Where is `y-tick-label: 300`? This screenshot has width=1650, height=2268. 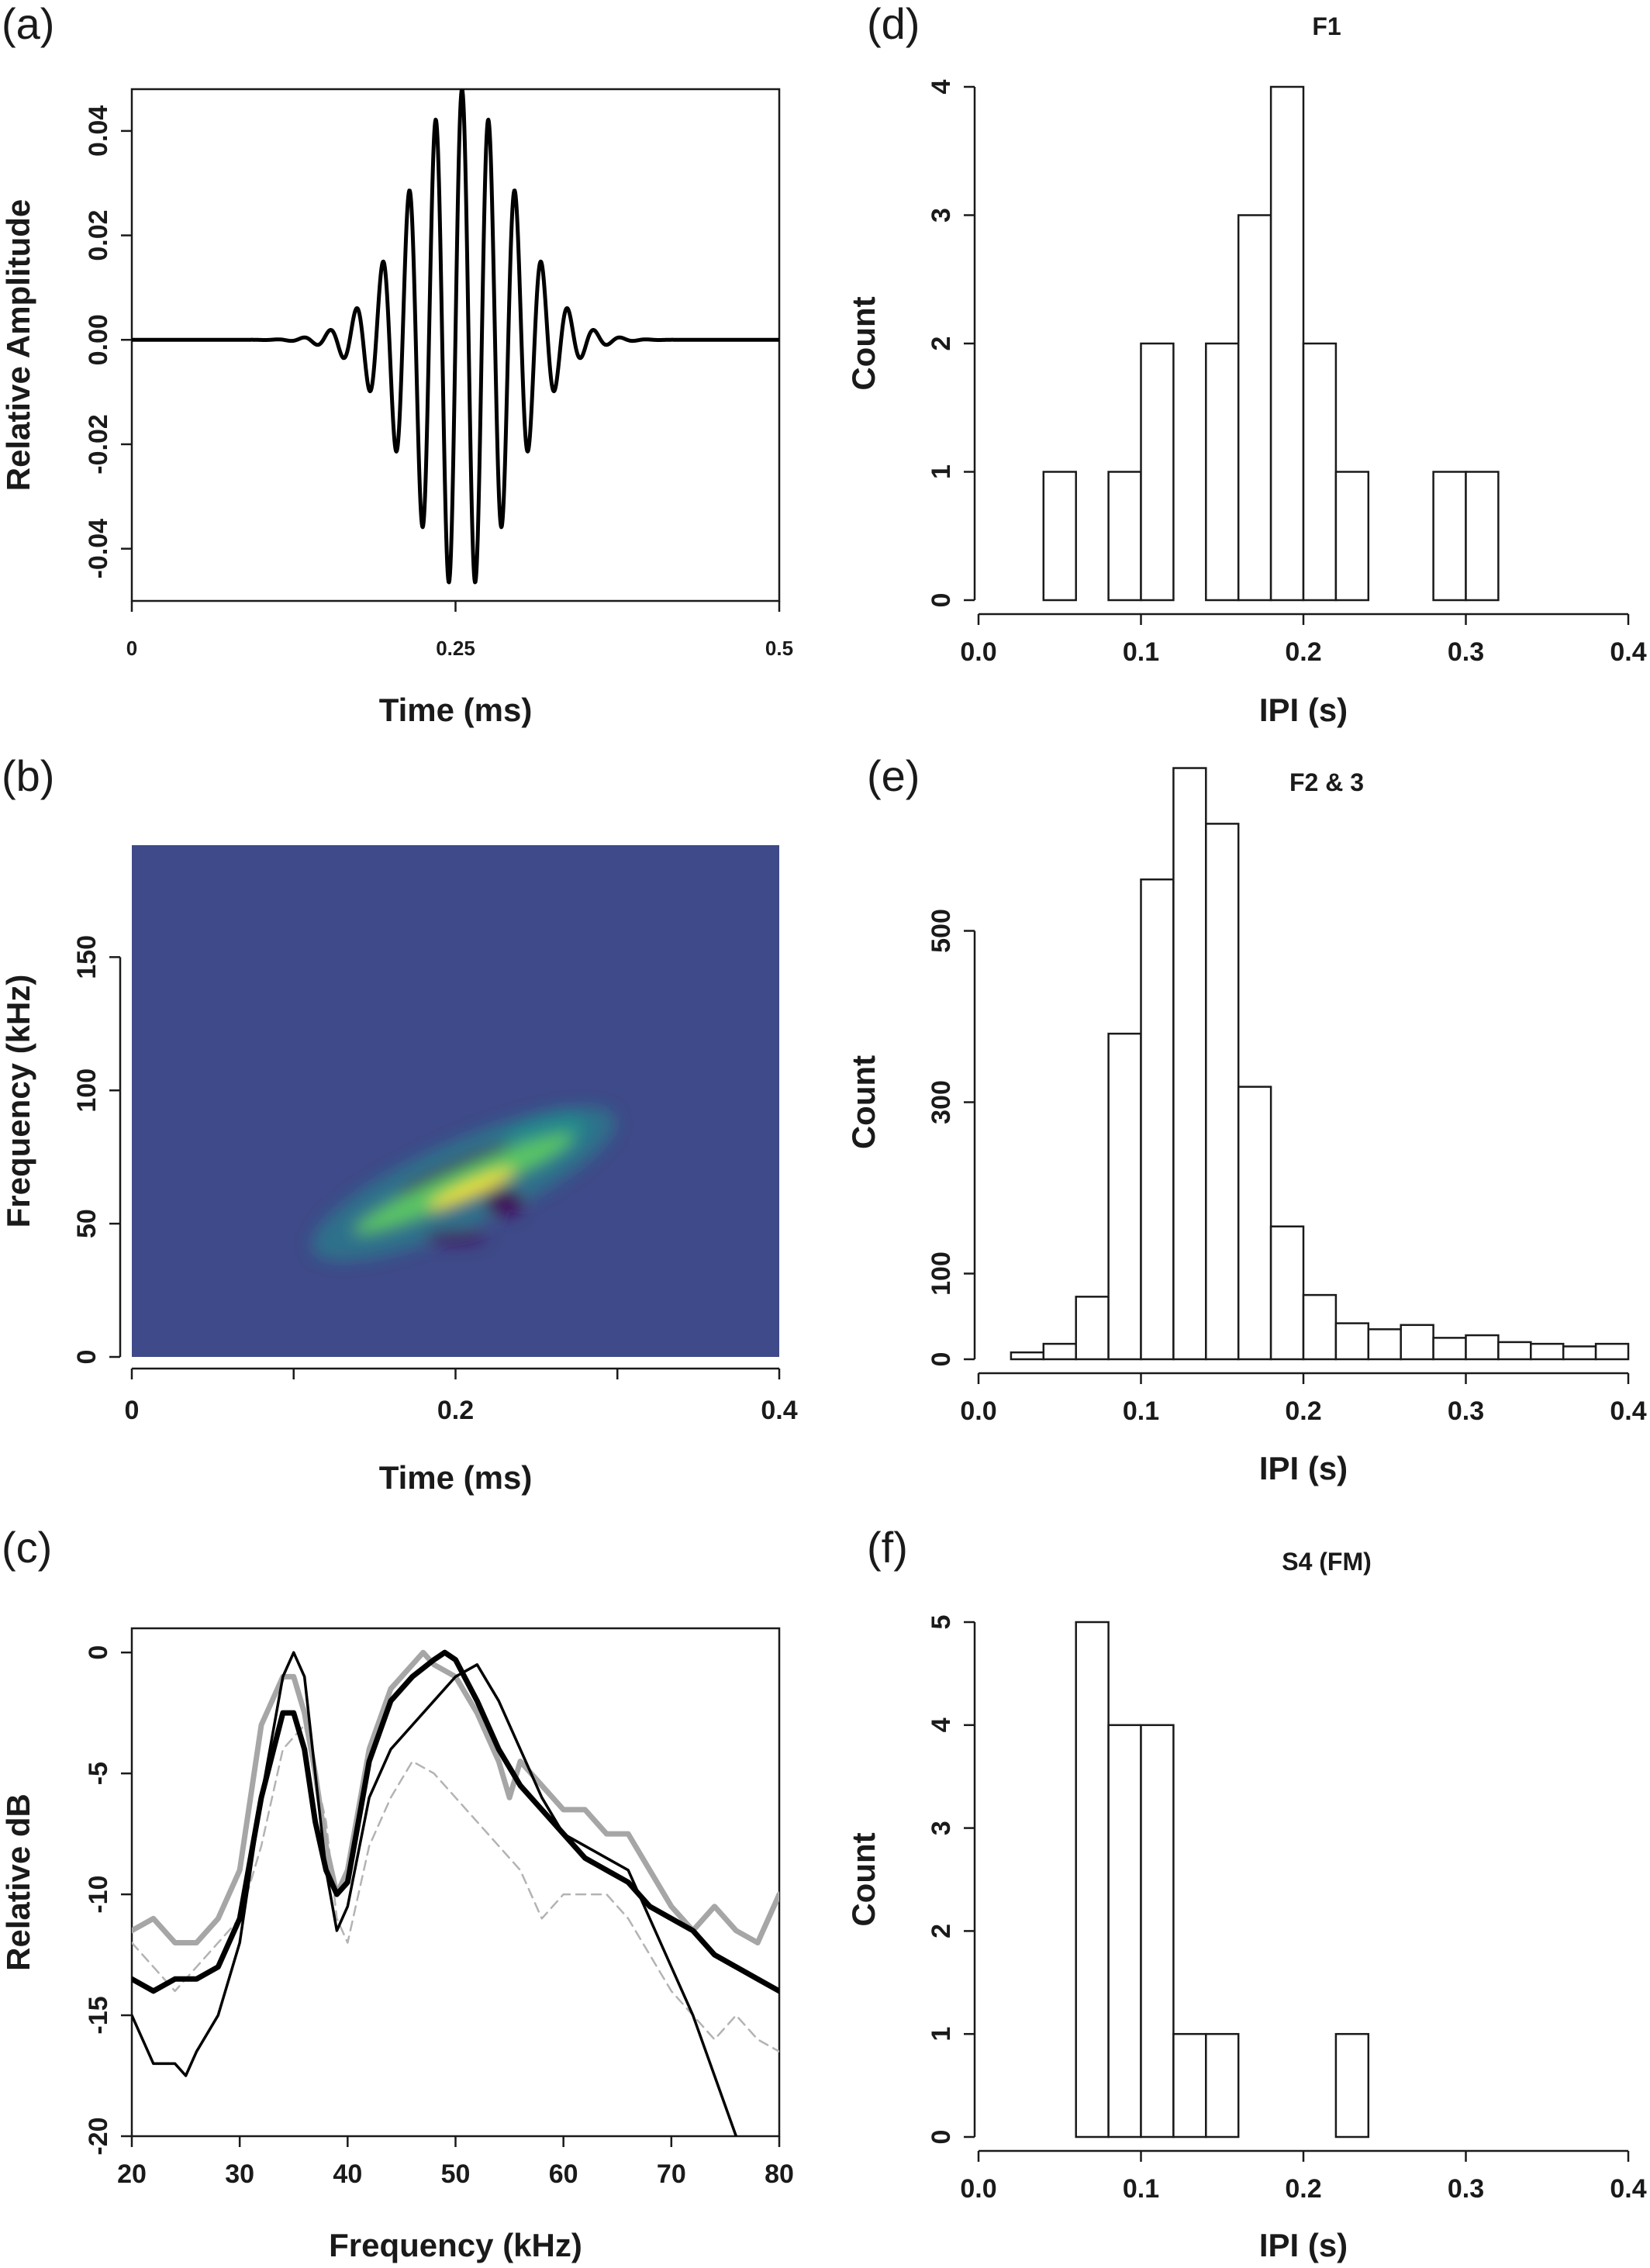 y-tick-label: 300 is located at coordinates (941, 1102).